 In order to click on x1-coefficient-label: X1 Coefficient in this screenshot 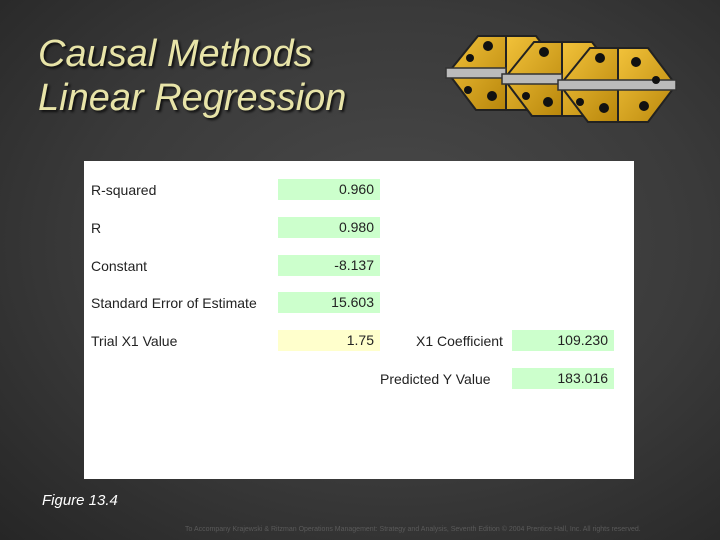, I will do `click(459, 341)`.